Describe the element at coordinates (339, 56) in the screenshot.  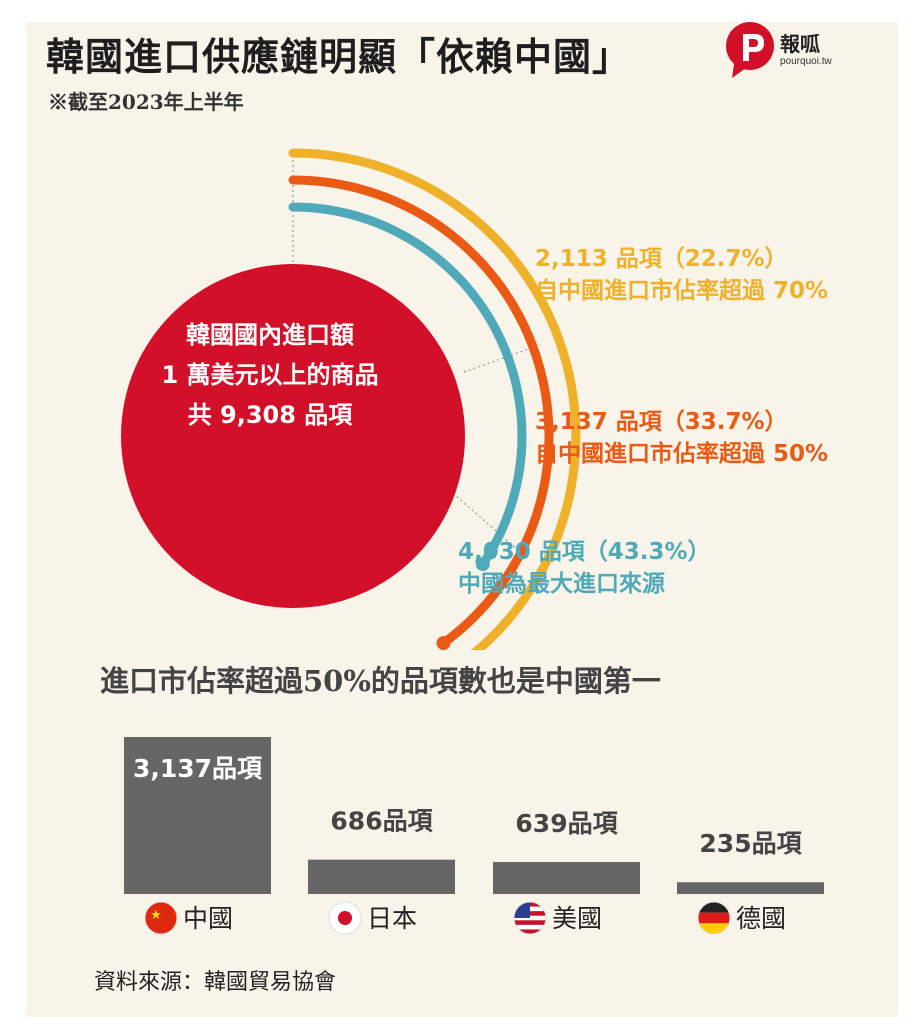
I see `page-title: 韓國進口供應鏈明顯「依賴中國」` at that location.